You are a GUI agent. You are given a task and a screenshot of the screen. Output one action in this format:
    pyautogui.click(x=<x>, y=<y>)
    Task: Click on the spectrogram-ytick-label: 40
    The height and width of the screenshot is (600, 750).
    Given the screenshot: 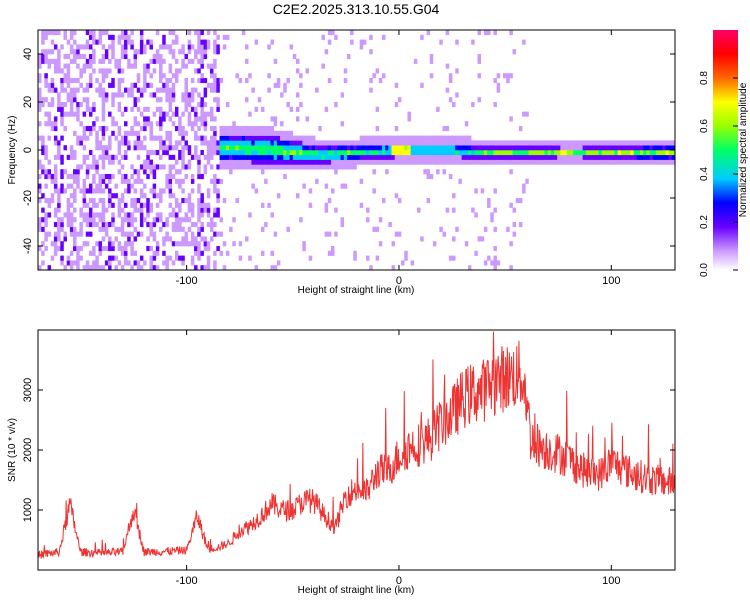 What is the action you would take?
    pyautogui.click(x=28, y=54)
    